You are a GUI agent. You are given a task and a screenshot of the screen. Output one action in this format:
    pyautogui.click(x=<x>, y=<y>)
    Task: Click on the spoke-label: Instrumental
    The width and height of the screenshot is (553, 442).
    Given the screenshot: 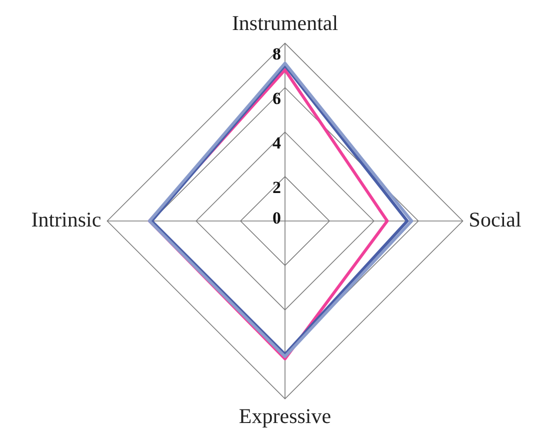 What is the action you would take?
    pyautogui.click(x=285, y=23)
    